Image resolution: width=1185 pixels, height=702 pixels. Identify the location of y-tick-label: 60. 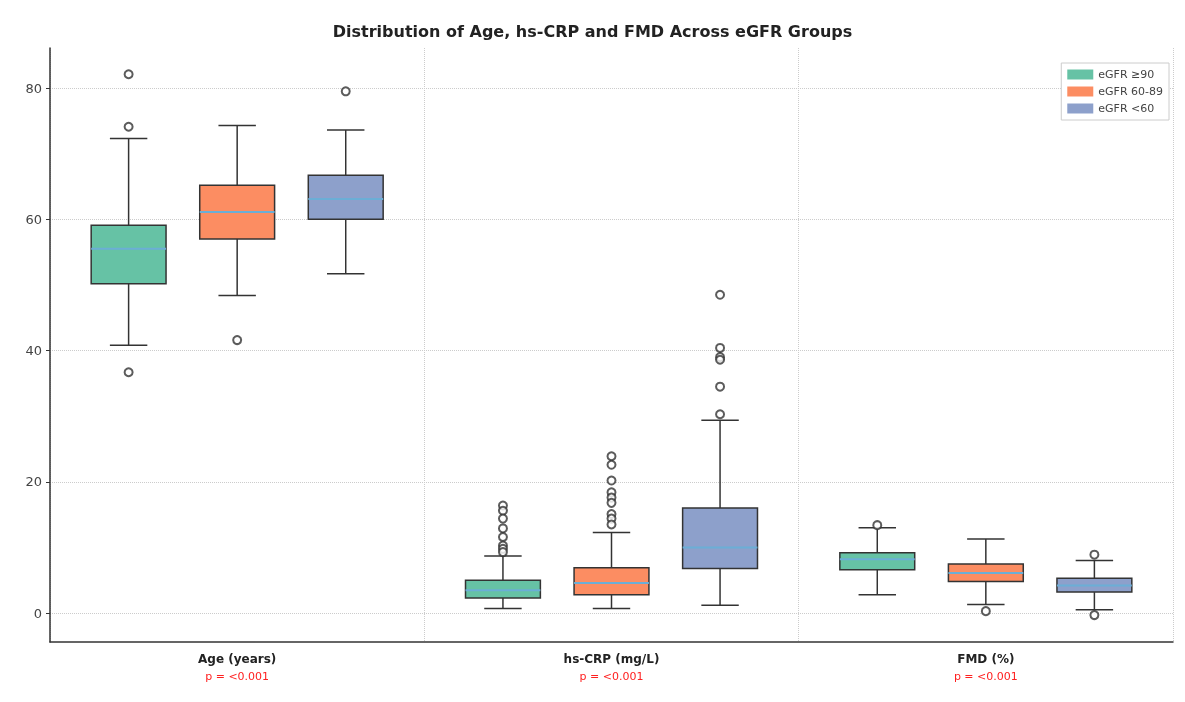
(33, 219).